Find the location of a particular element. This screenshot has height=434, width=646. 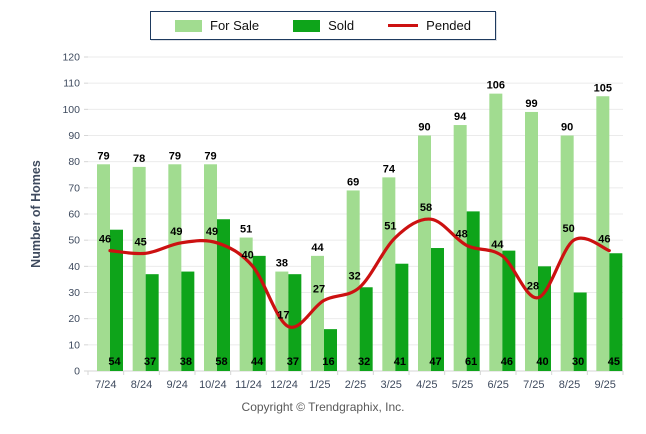

y-axis-tick-label: 90 is located at coordinates (74, 136).